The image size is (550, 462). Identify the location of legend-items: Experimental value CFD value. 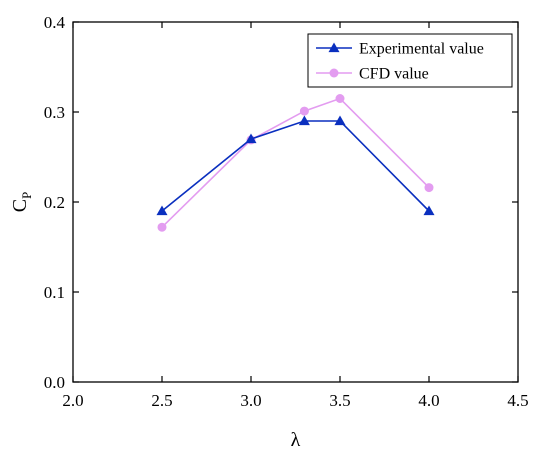
(400, 62).